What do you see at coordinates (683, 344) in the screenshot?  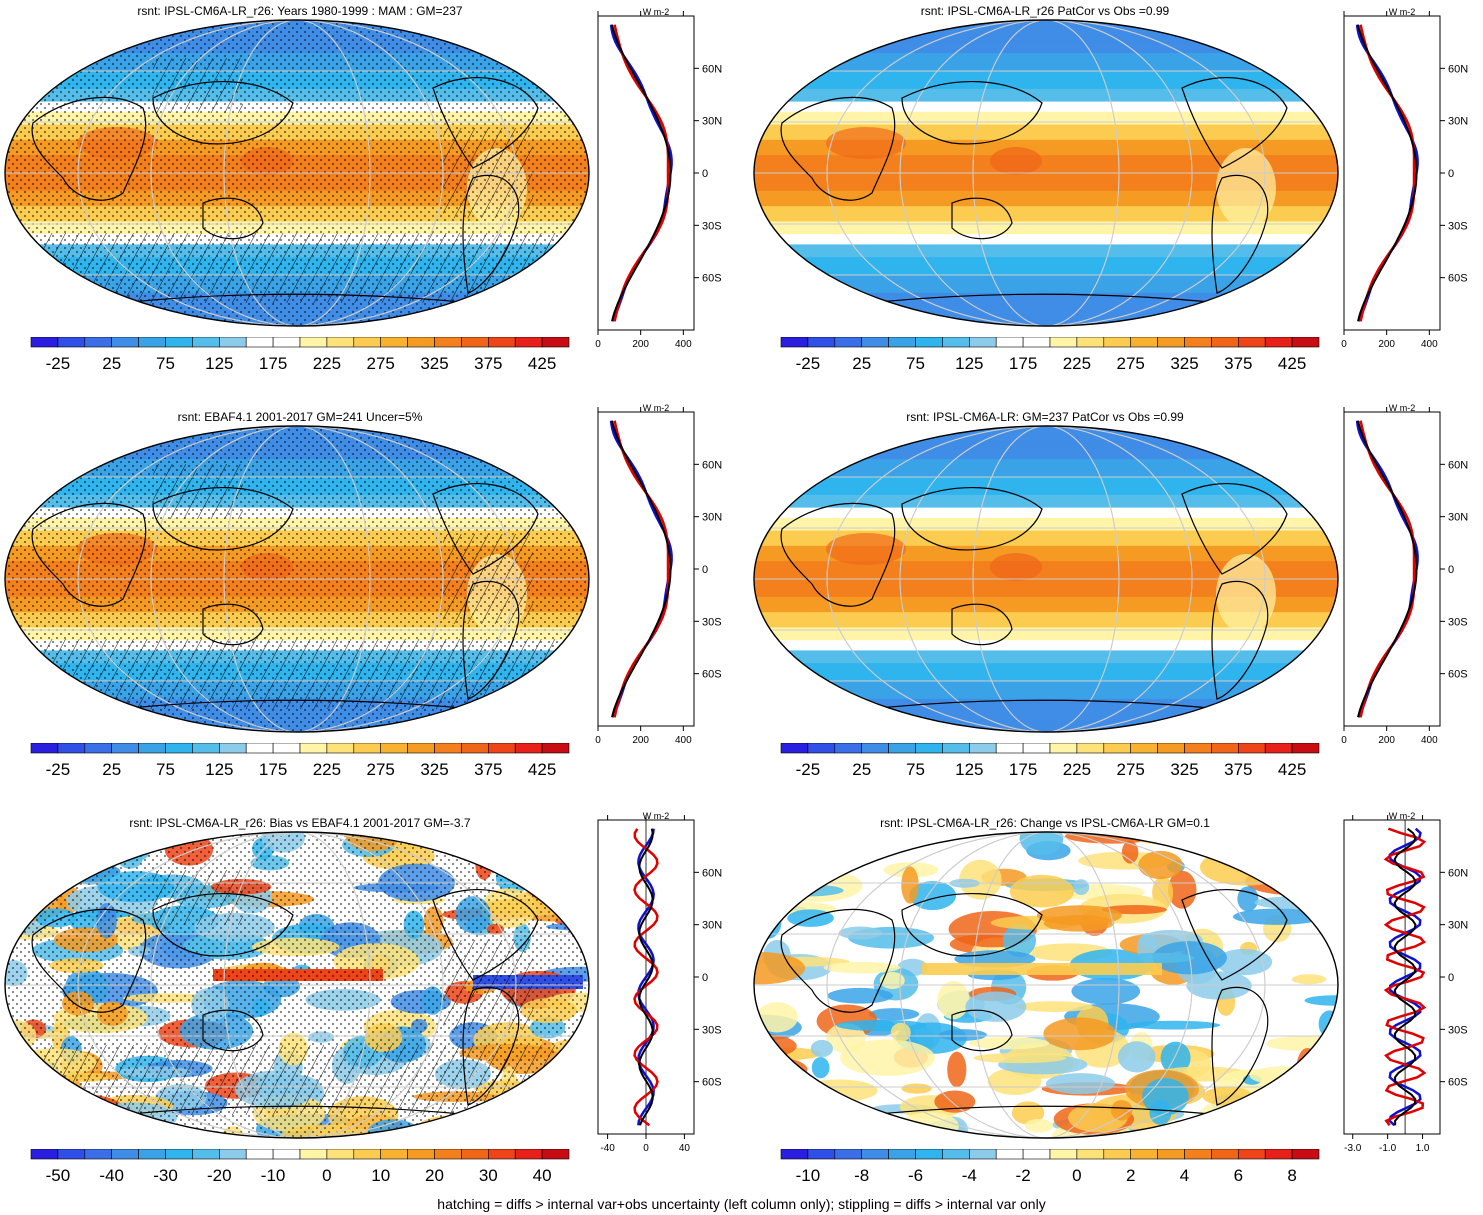 I see `profile-x-tick: 400` at bounding box center [683, 344].